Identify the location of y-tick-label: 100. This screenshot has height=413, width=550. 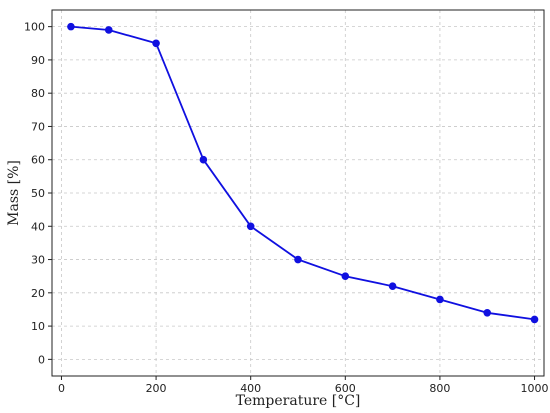
(34, 27).